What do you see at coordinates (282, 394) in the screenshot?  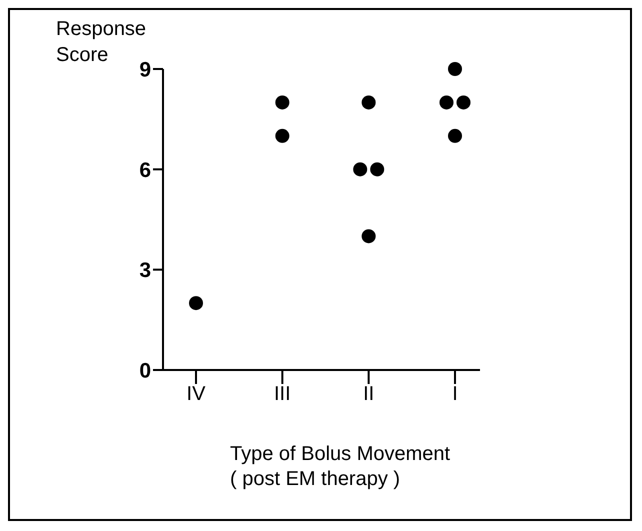 I see `x-tick-label: III` at bounding box center [282, 394].